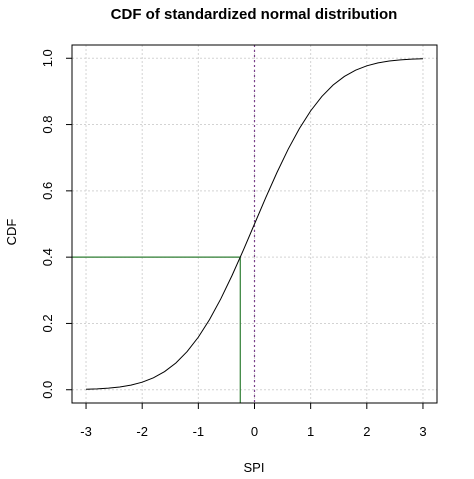 The height and width of the screenshot is (479, 474). What do you see at coordinates (366, 431) in the screenshot?
I see `x-tick-label: 2` at bounding box center [366, 431].